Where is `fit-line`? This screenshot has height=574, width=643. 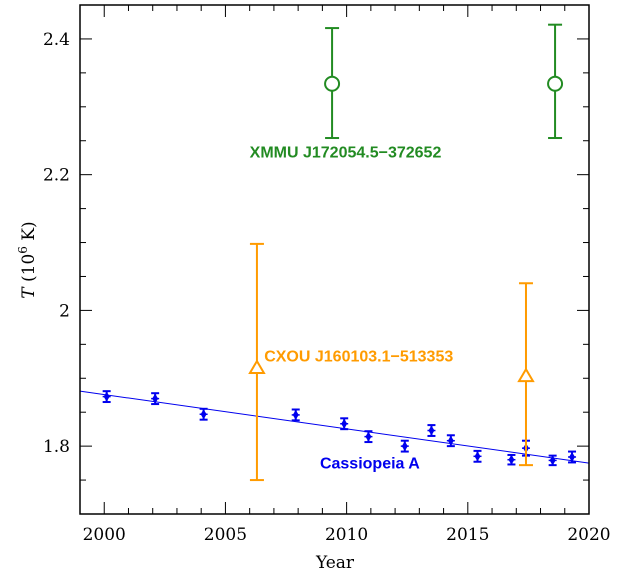
fit-line is located at coordinates (334, 427).